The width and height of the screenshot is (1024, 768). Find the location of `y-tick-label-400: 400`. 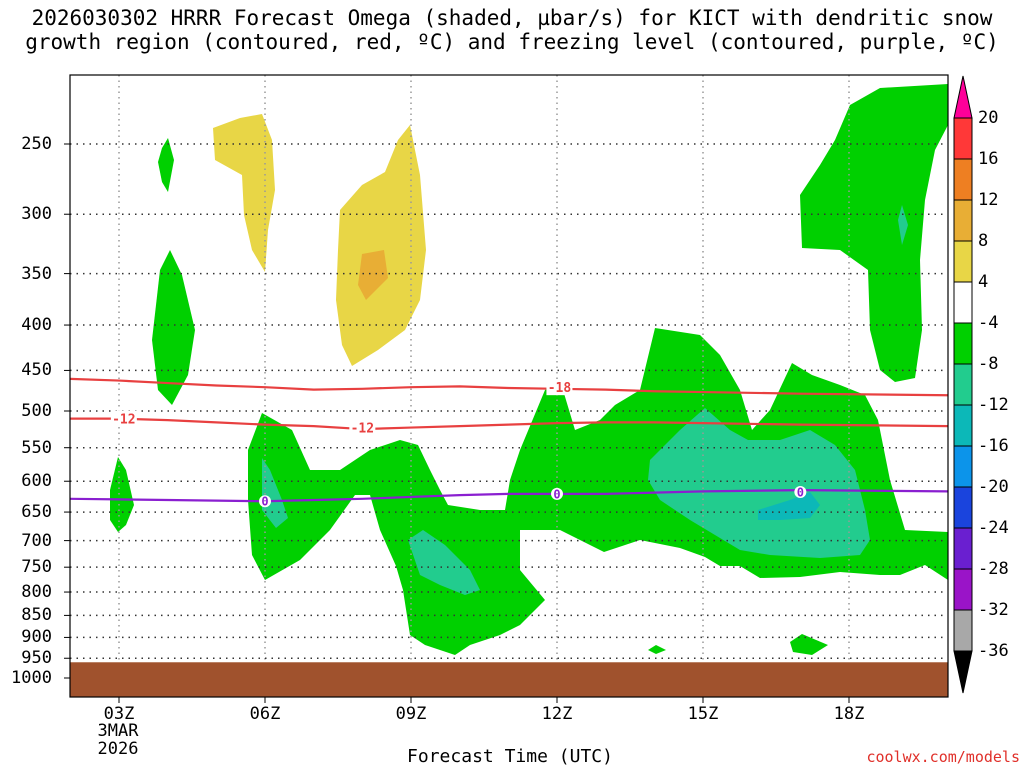

y-tick-label-400: 400 is located at coordinates (36, 325).